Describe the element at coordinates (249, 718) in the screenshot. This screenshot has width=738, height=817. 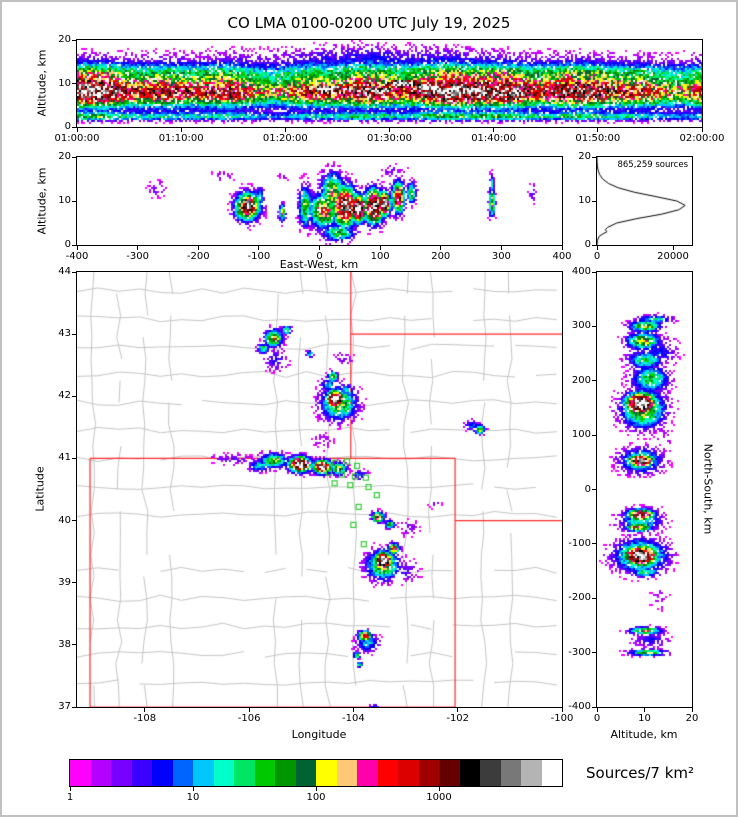
I see `tick-label: -106` at that location.